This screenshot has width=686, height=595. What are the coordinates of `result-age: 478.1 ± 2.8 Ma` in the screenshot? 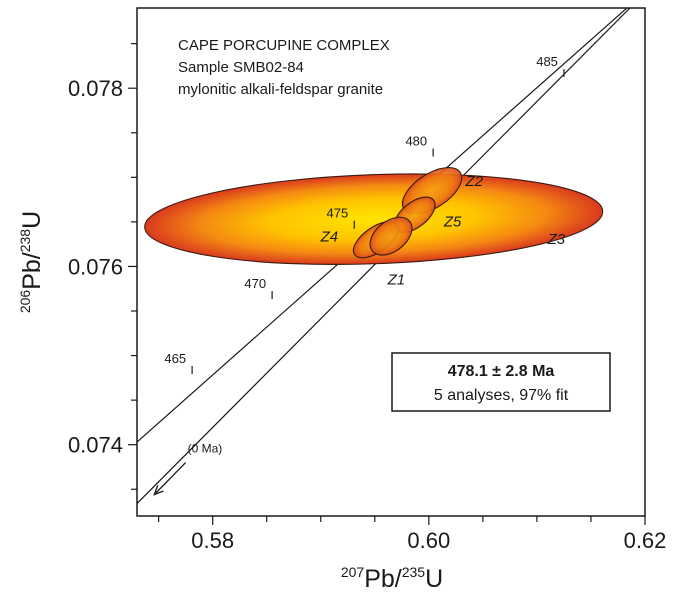 It's located at (501, 371).